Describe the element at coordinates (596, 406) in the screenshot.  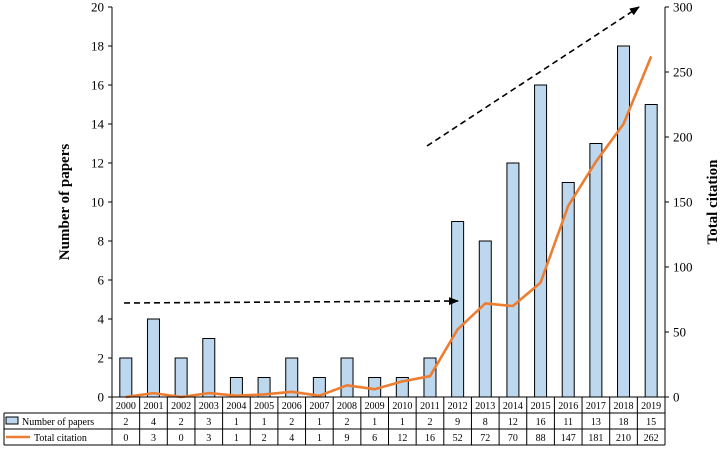
I see `x-tick-label: 2017` at that location.